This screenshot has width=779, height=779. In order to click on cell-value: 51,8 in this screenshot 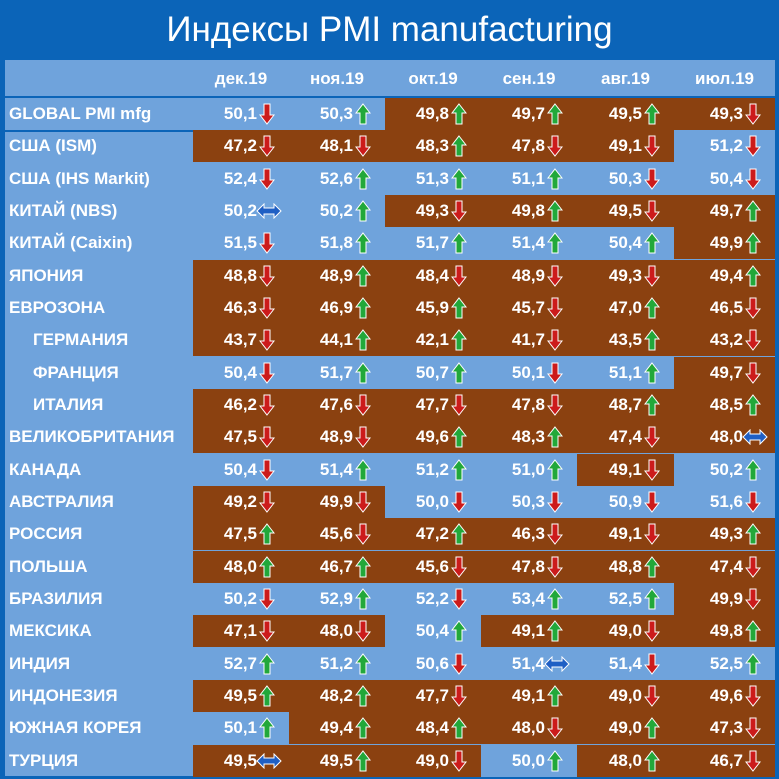, I will do `click(336, 242)`.